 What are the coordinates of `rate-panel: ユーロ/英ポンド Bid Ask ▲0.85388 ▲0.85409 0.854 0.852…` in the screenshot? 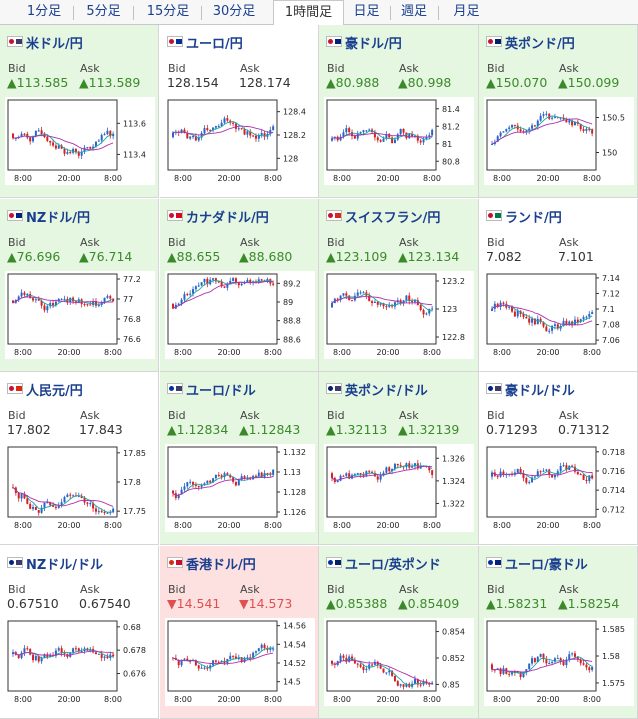 It's located at (399, 632).